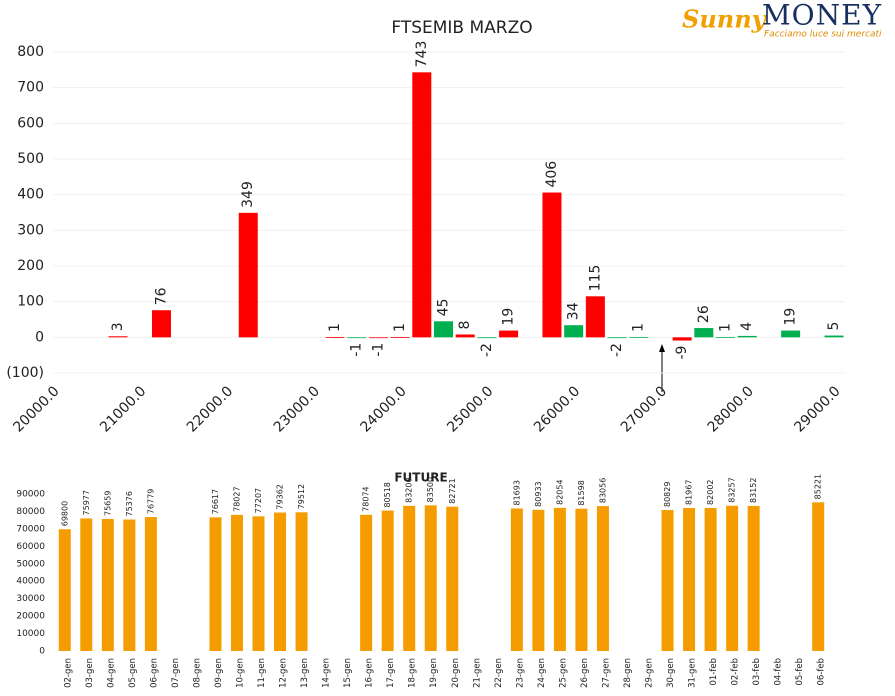 The width and height of the screenshot is (895, 696). Describe the element at coordinates (305, 673) in the screenshot. I see `x-tick-label: 13-gen` at that location.